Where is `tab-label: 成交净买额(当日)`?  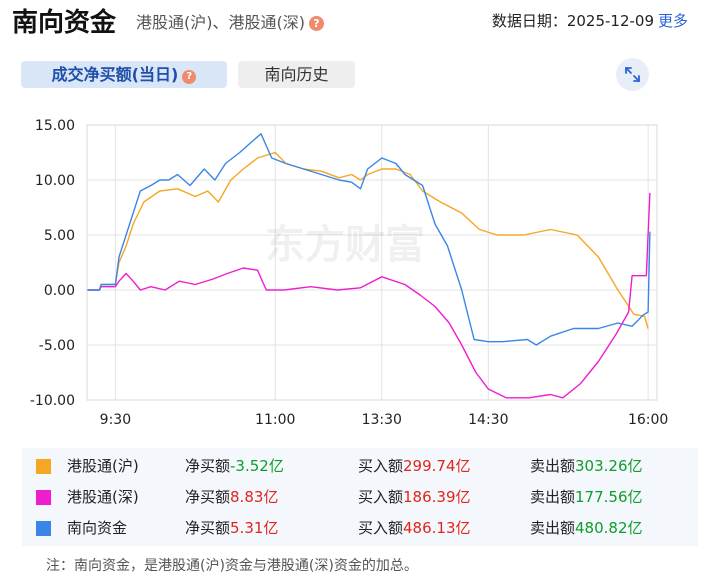 tab-label: 成交净买额(当日) is located at coordinates (115, 74).